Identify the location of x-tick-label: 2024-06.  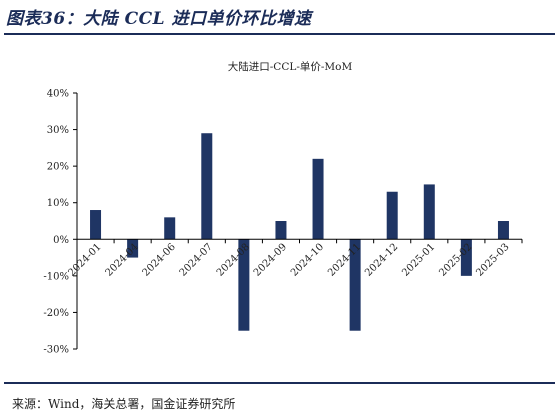
(159, 260).